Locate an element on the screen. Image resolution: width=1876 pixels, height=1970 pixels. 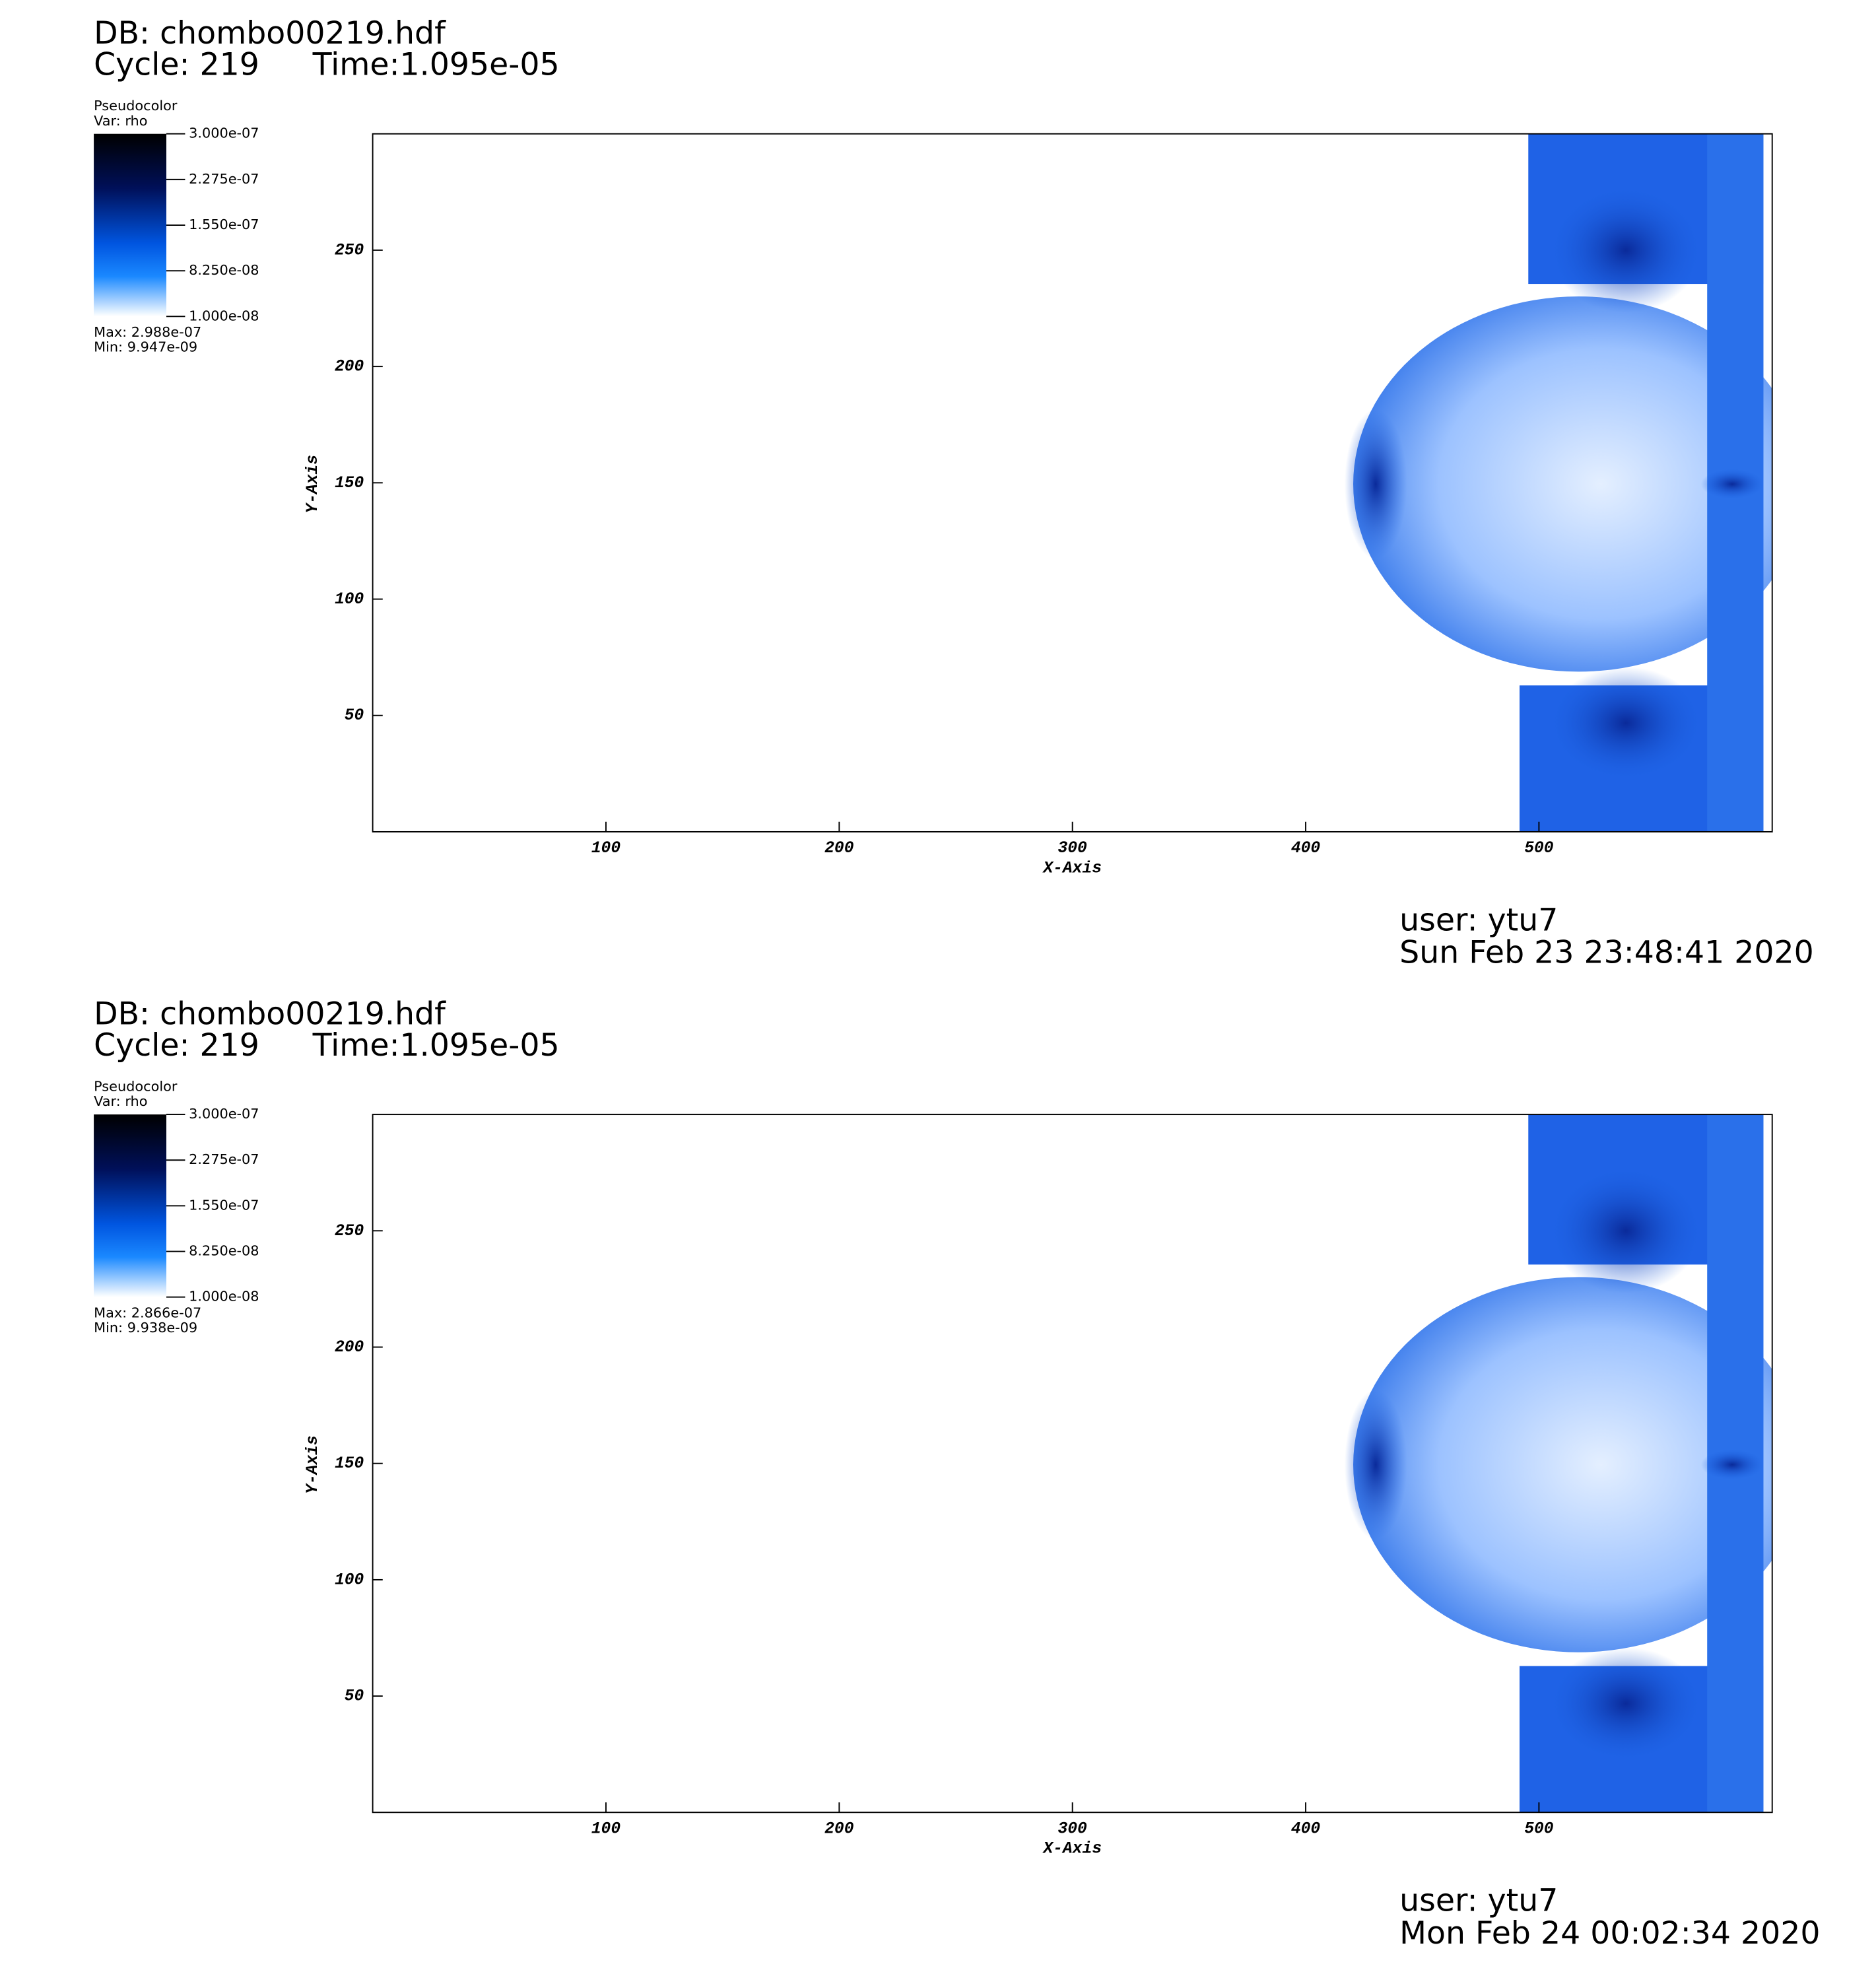
date-label: Sun Feb 23 23:48:41 2020 is located at coordinates (1606, 953).